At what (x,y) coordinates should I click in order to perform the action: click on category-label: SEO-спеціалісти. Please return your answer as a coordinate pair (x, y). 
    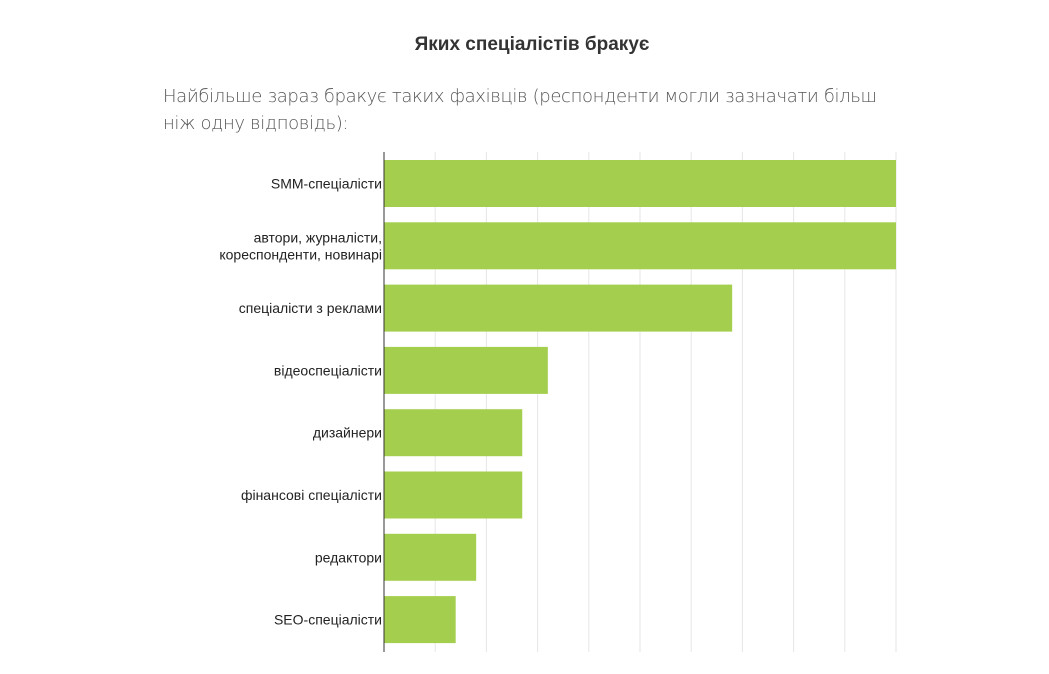
    Looking at the image, I should click on (328, 620).